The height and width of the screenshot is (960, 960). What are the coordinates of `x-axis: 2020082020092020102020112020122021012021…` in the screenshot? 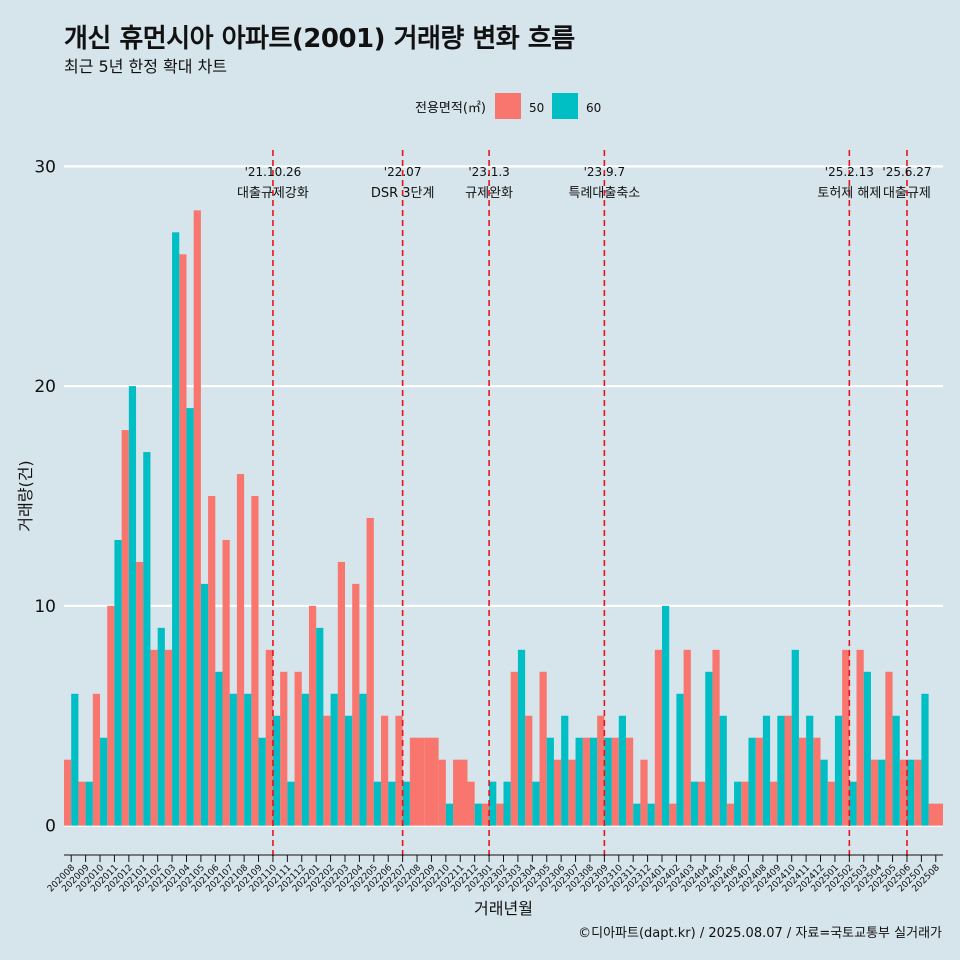 It's located at (494, 886).